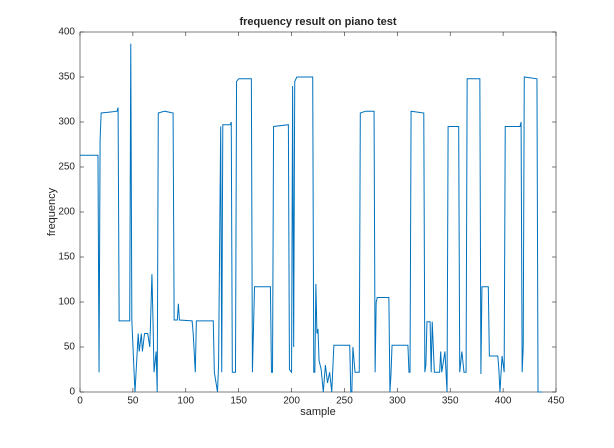  What do you see at coordinates (344, 401) in the screenshot?
I see `x-tick-label: 250` at bounding box center [344, 401].